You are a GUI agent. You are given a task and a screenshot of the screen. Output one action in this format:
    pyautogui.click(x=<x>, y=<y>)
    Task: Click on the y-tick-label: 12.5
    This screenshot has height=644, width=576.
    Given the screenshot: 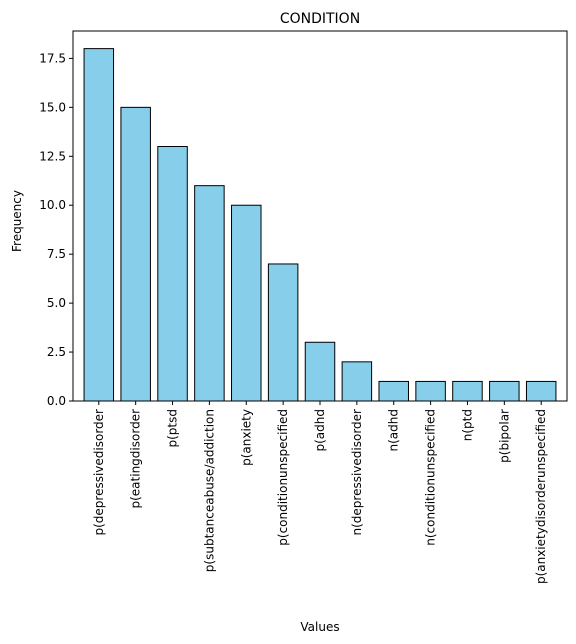 What is the action you would take?
    pyautogui.click(x=52, y=156)
    